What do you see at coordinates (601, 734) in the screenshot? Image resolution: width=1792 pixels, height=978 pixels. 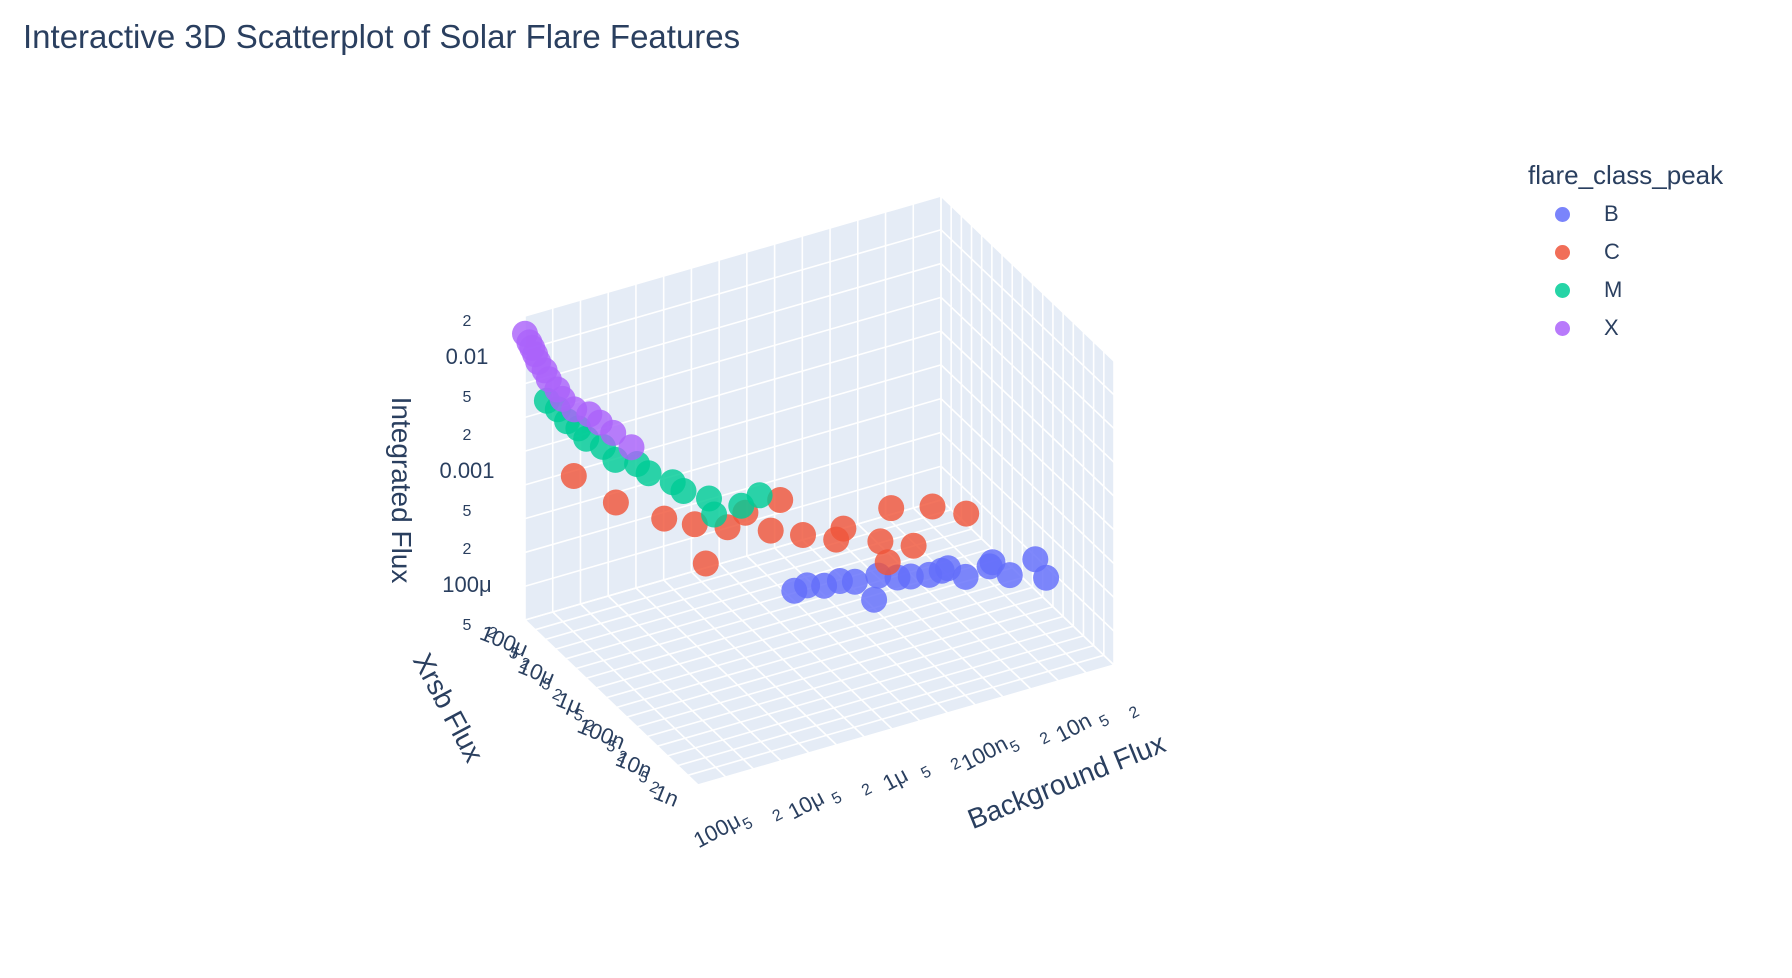 I see `y-tick-label: 100n` at bounding box center [601, 734].